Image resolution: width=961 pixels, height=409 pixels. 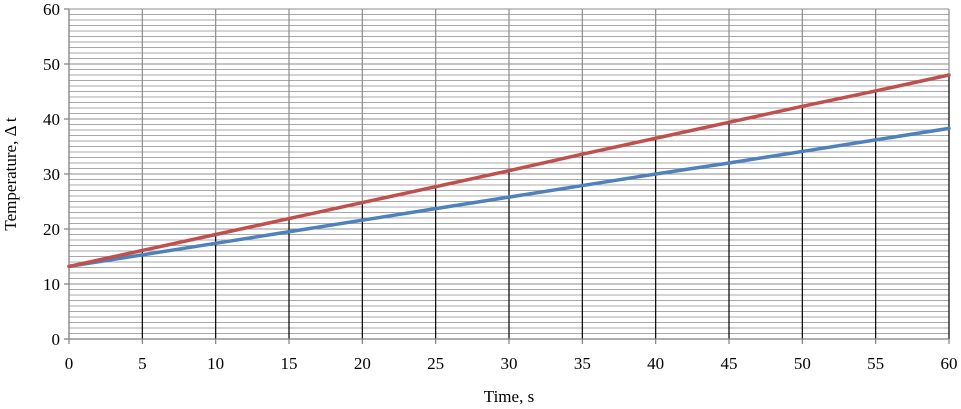 What do you see at coordinates (802, 363) in the screenshot?
I see `x-tick-label: 50` at bounding box center [802, 363].